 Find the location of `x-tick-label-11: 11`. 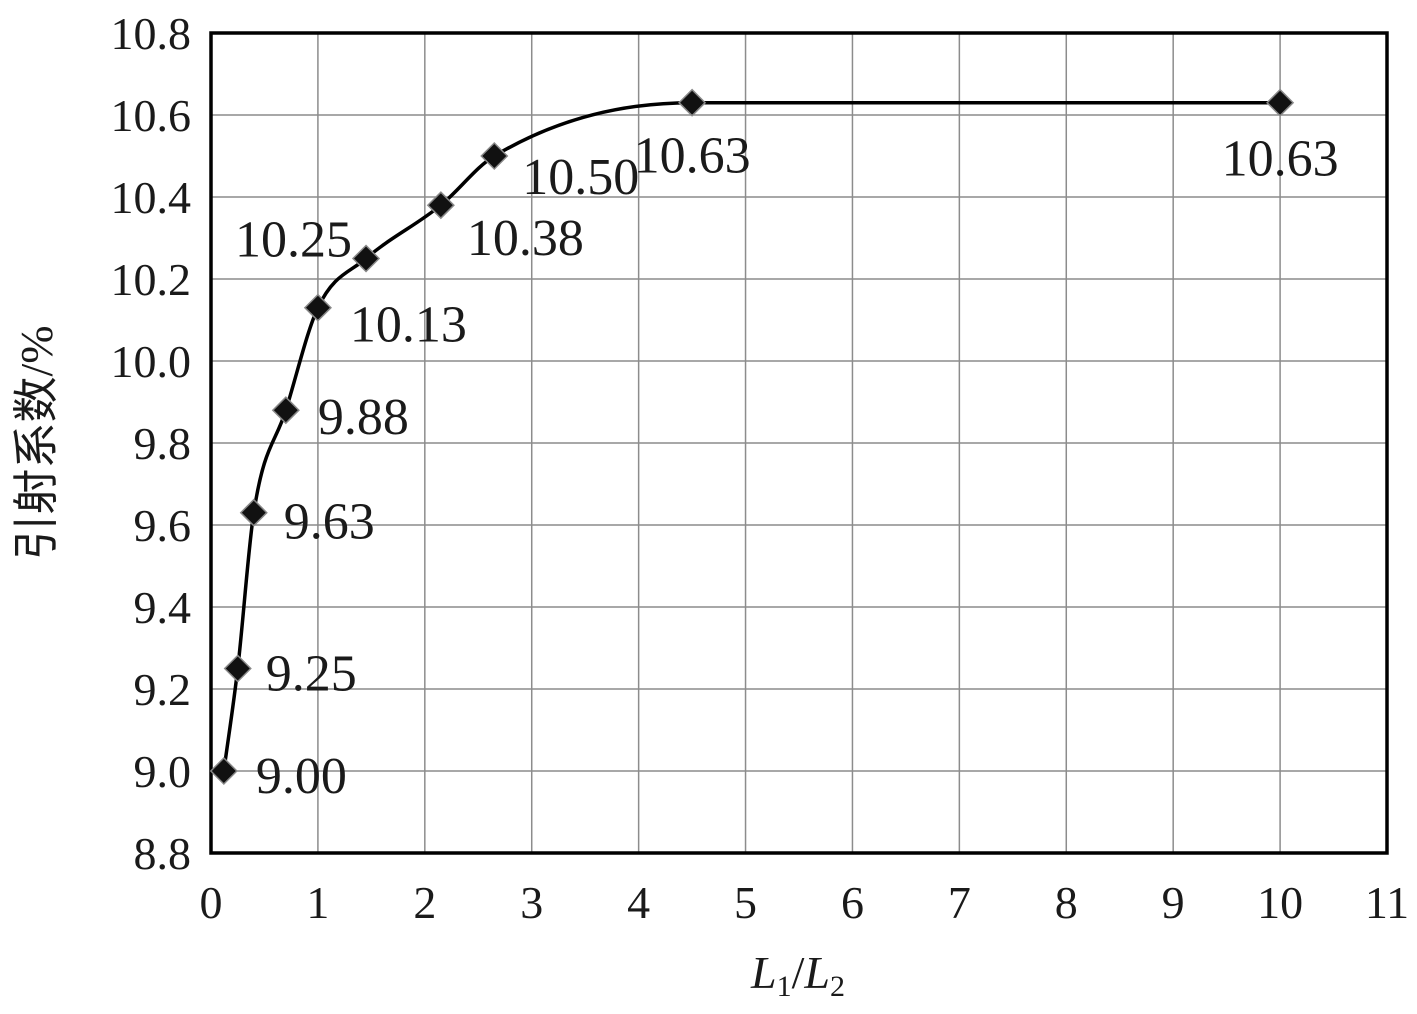

x-tick-label-11: 11 is located at coordinates (1387, 902).